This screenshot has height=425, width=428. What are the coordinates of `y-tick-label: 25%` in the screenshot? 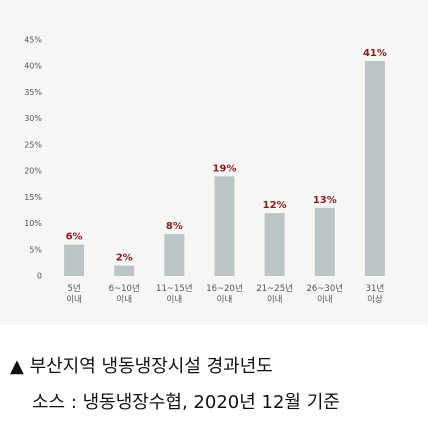 It's located at (33, 144).